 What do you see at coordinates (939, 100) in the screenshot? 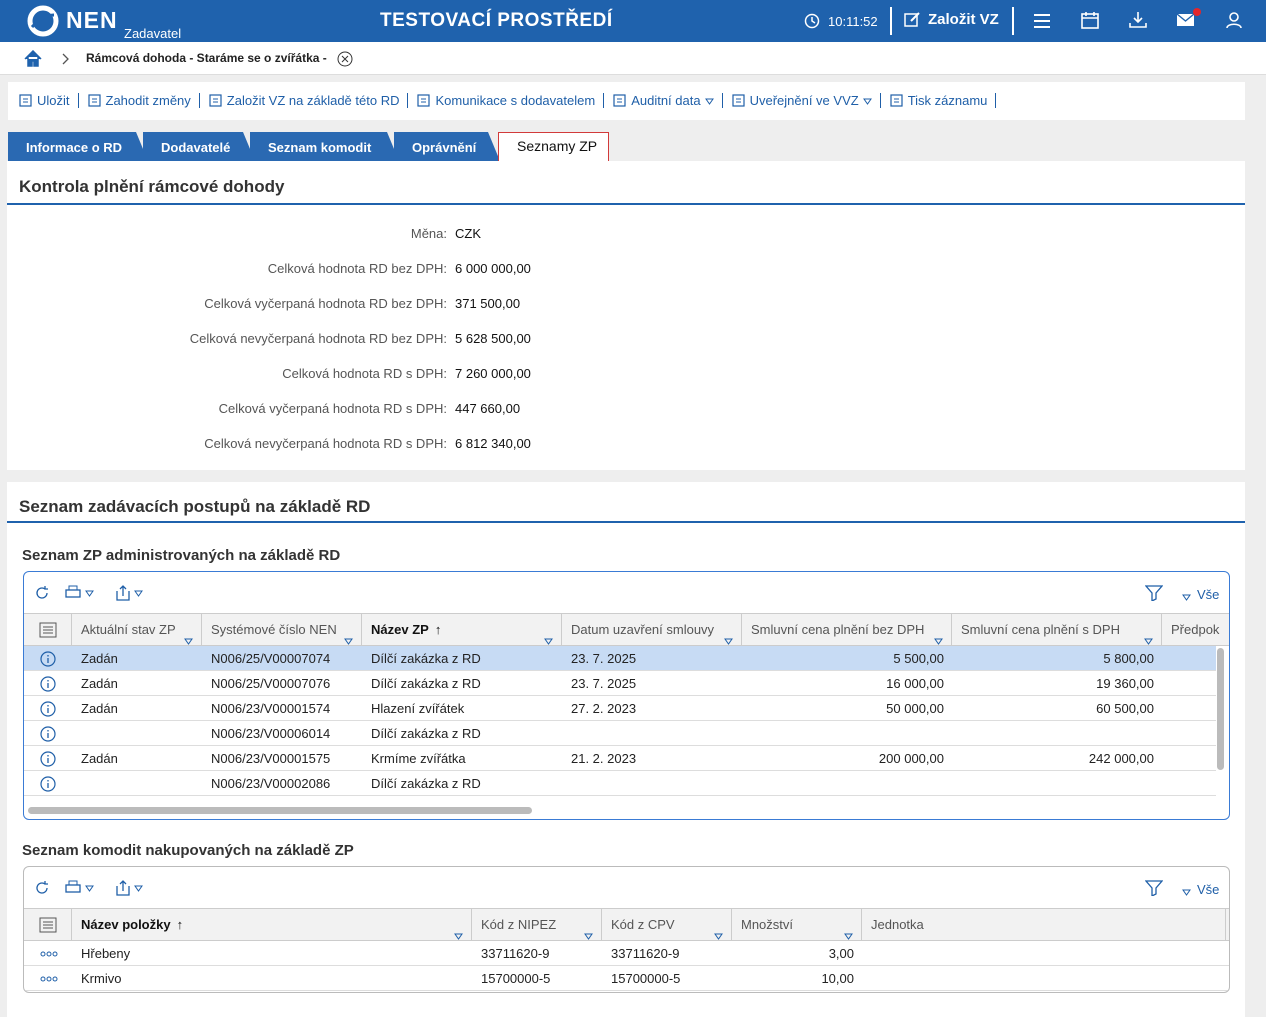
I see `toolbar-button: Tisk záznamu` at bounding box center [939, 100].